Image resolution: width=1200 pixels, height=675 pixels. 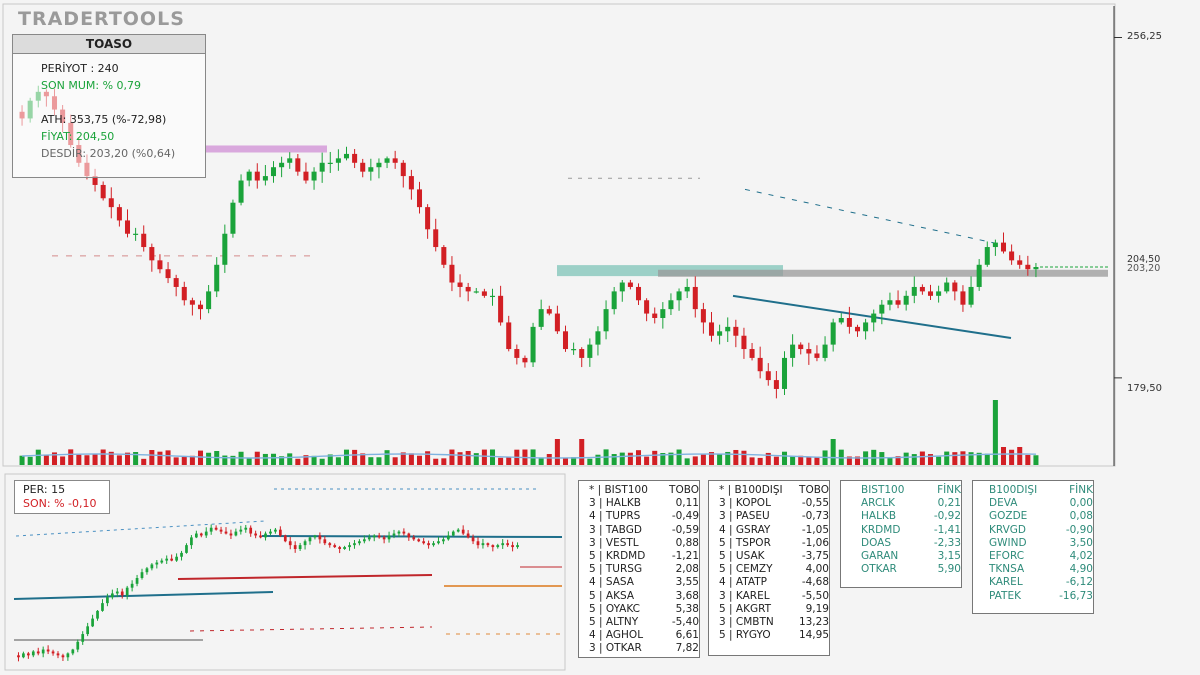 What do you see at coordinates (1007, 555) in the screenshot?
I see `symbol-cell: EFORC` at bounding box center [1007, 555].